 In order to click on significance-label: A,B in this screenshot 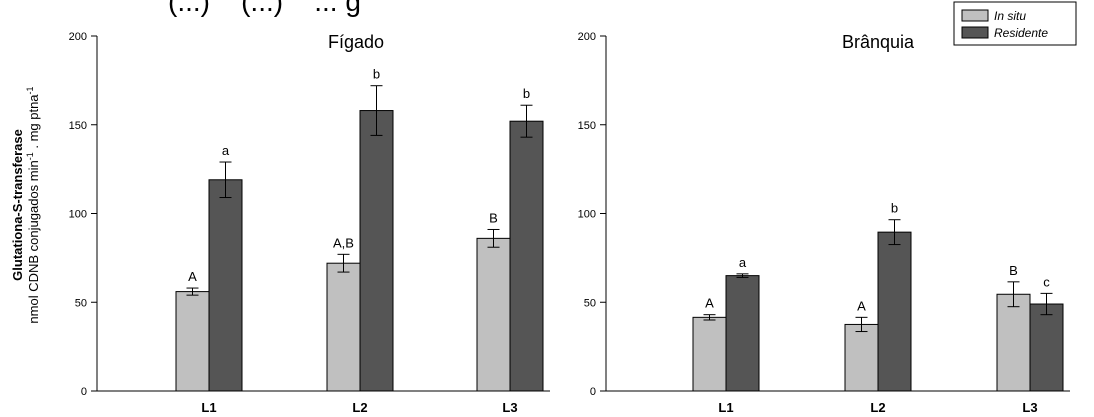, I will do `click(343, 242)`.